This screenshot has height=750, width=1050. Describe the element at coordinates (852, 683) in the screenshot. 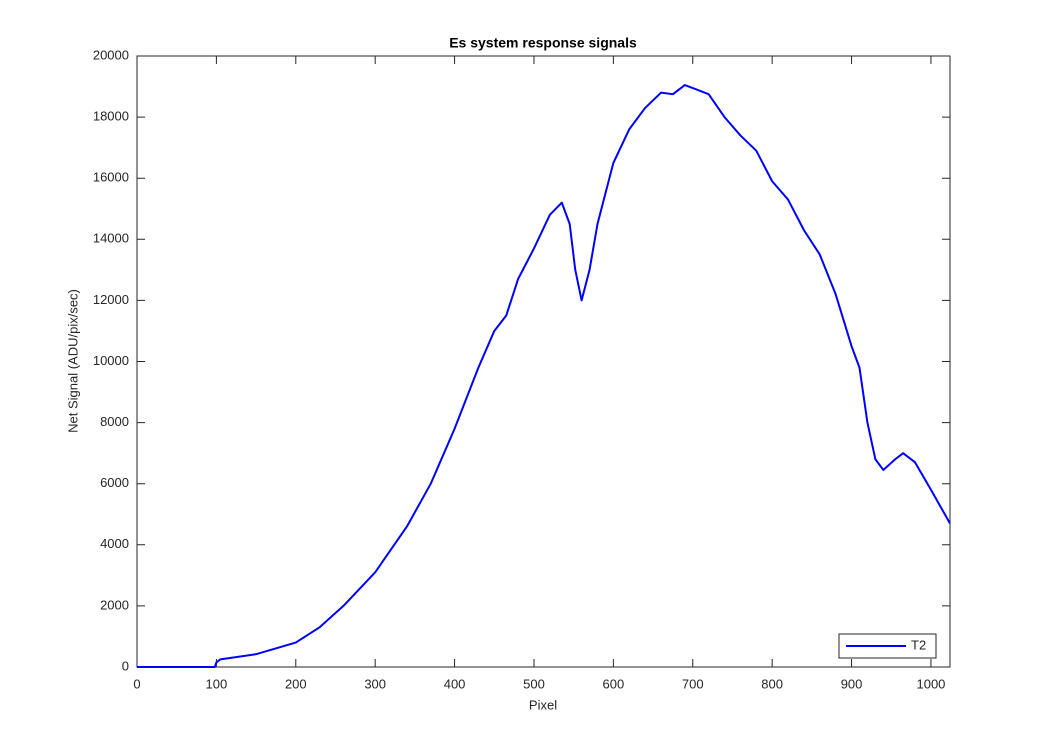

I see `x-tick-label: 900` at that location.